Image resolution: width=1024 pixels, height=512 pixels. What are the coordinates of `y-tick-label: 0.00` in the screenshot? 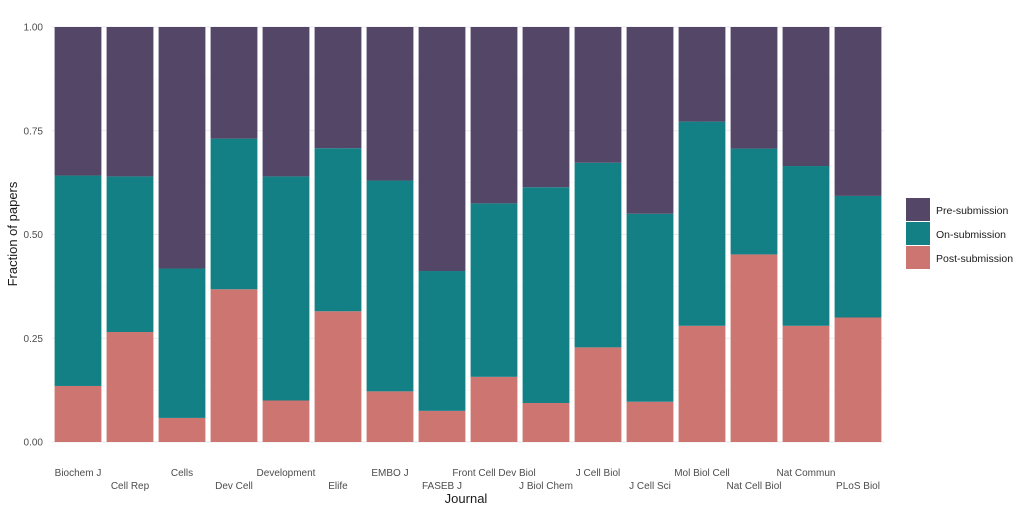 It's located at (34, 443).